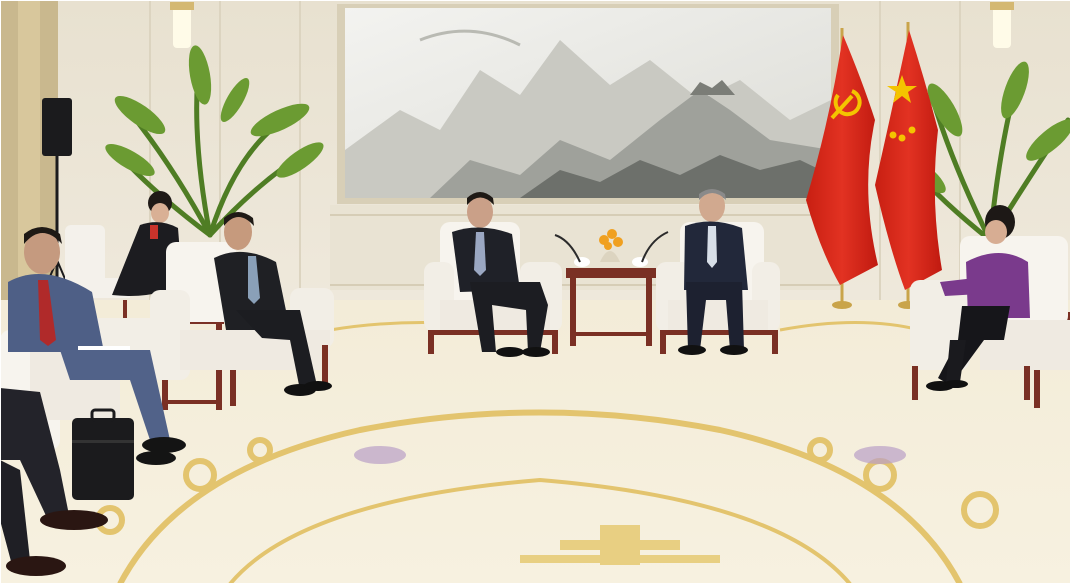 The width and height of the screenshot is (1071, 584). What do you see at coordinates (501, 274) in the screenshot?
I see `person-guest-center` at bounding box center [501, 274].